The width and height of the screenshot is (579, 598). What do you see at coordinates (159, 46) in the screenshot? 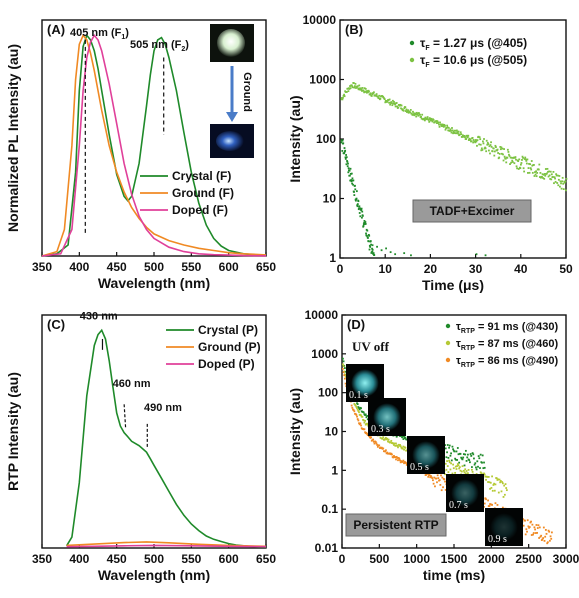
I see `peak-label-505: 505 nm (F2)` at bounding box center [159, 46].